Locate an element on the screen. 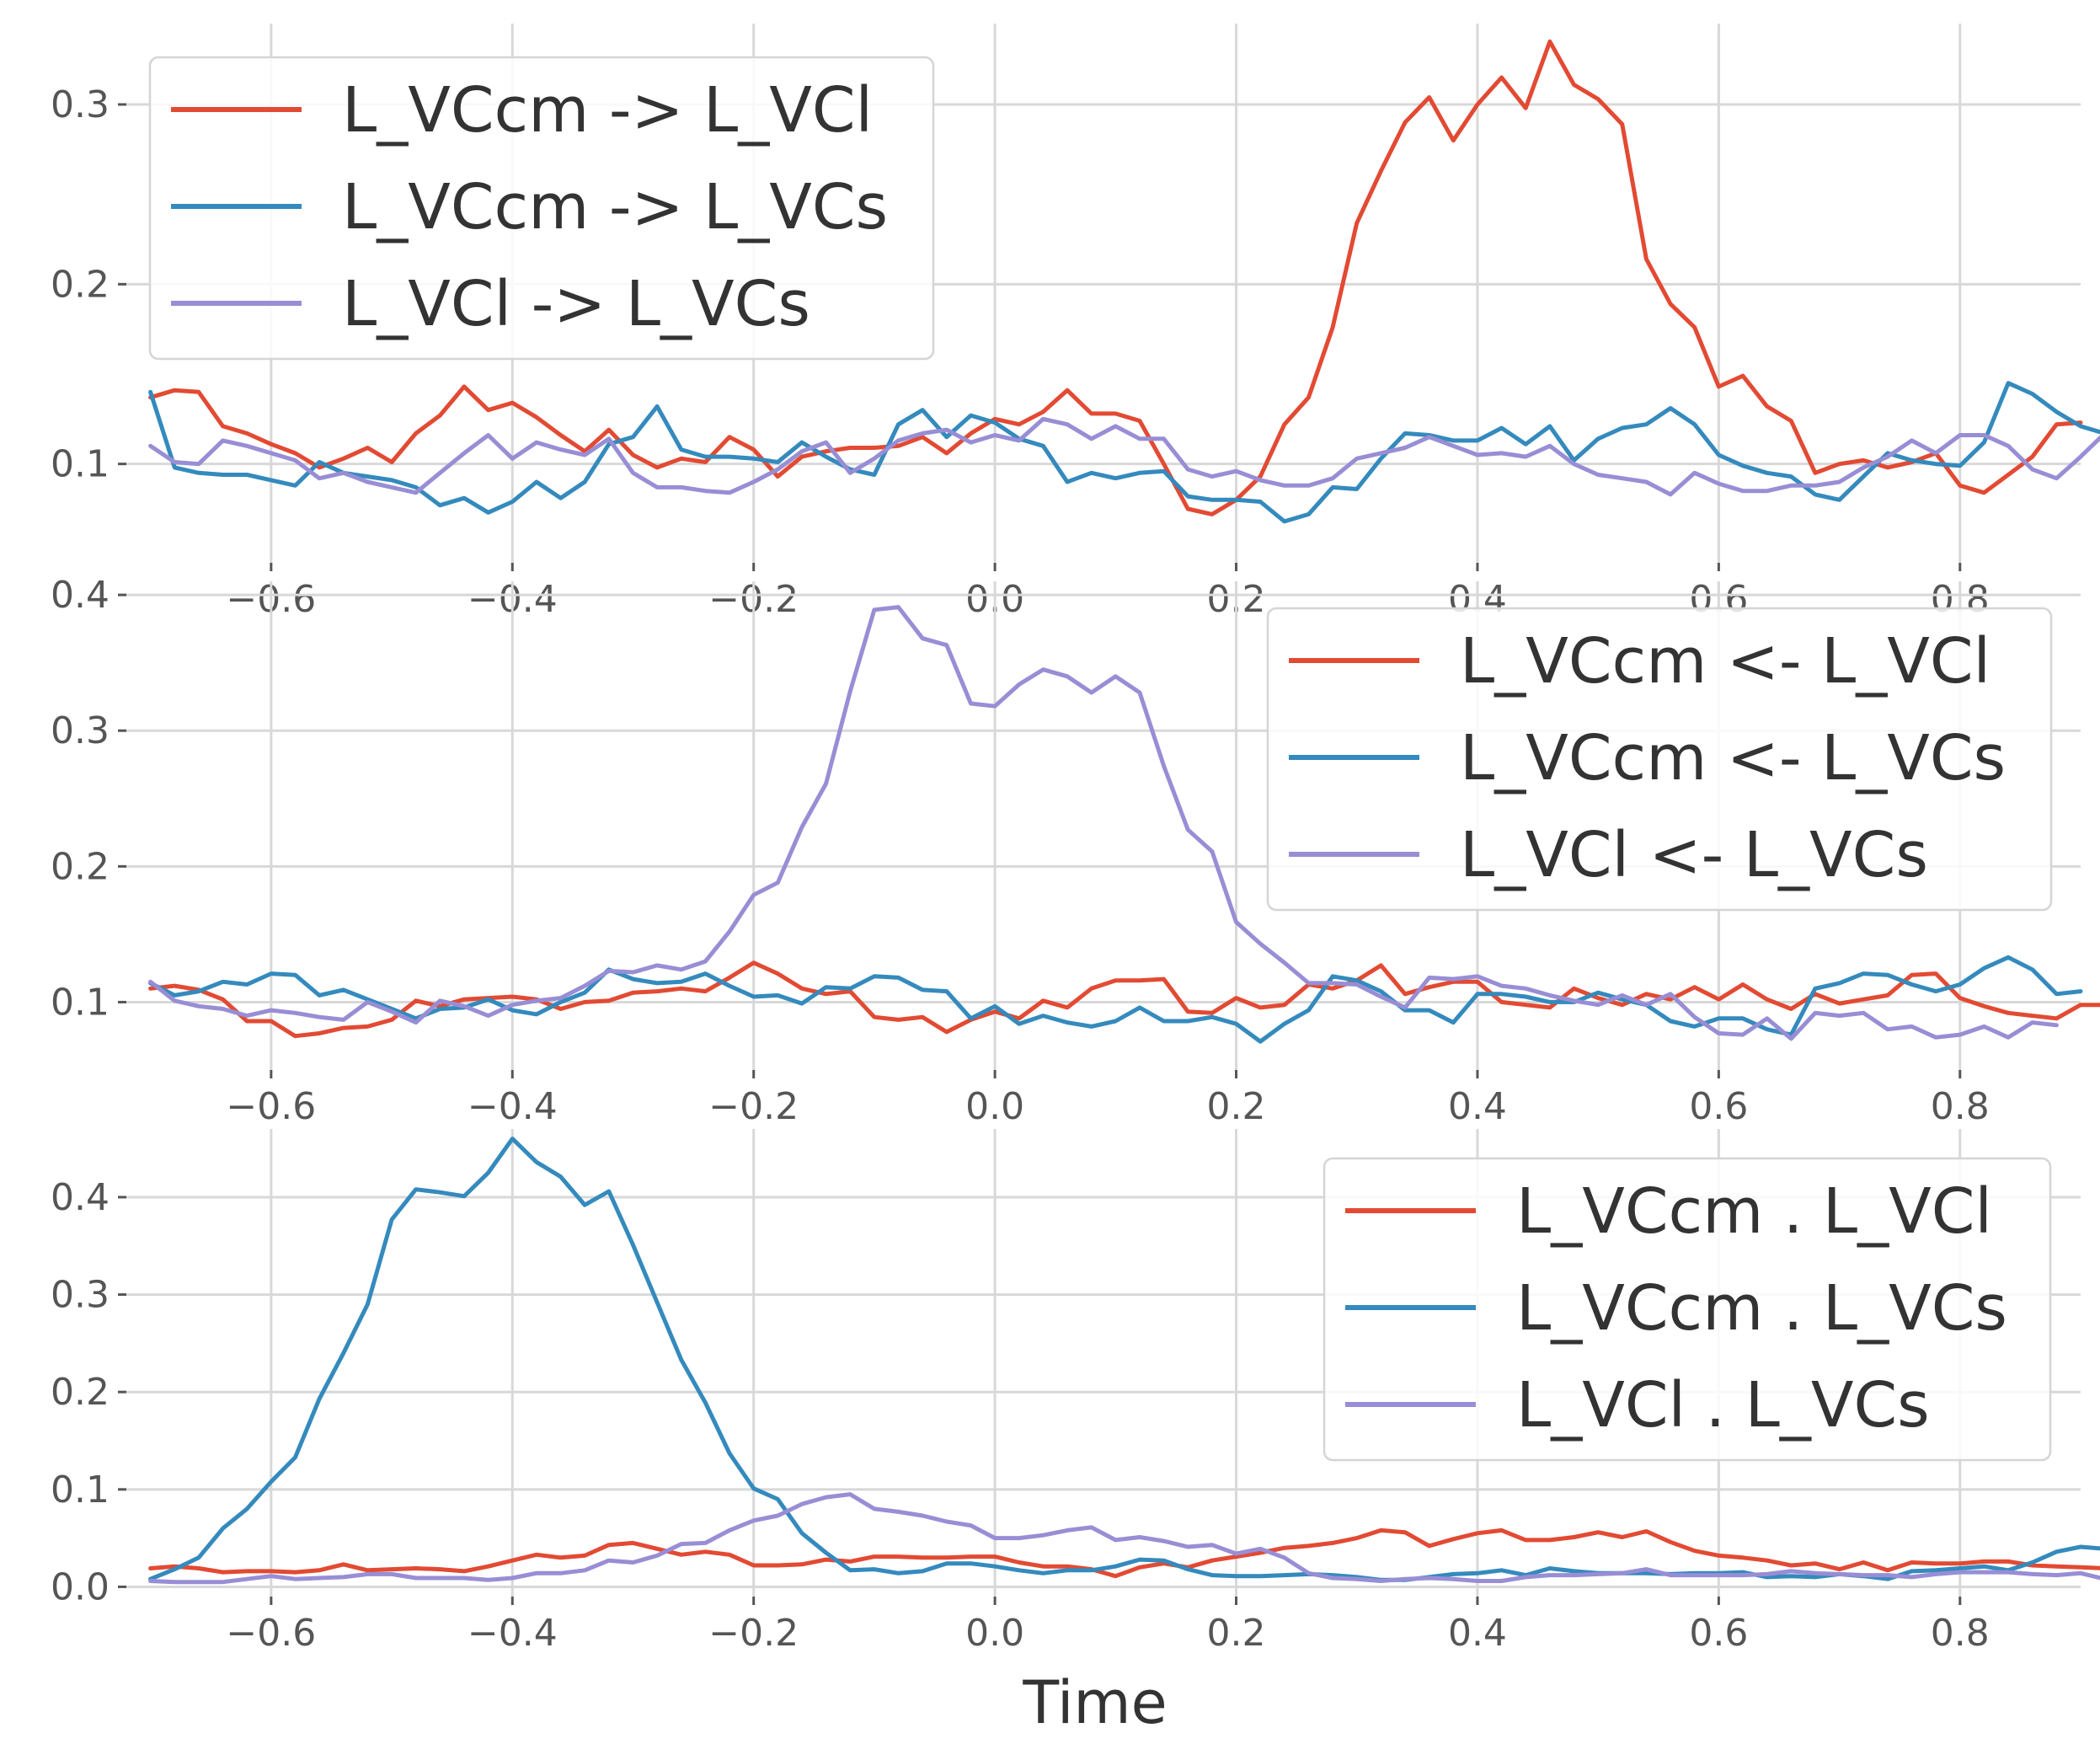 The height and width of the screenshot is (1744, 2100). legend-label: L_VCcm . L_VCs is located at coordinates (1761, 1308).